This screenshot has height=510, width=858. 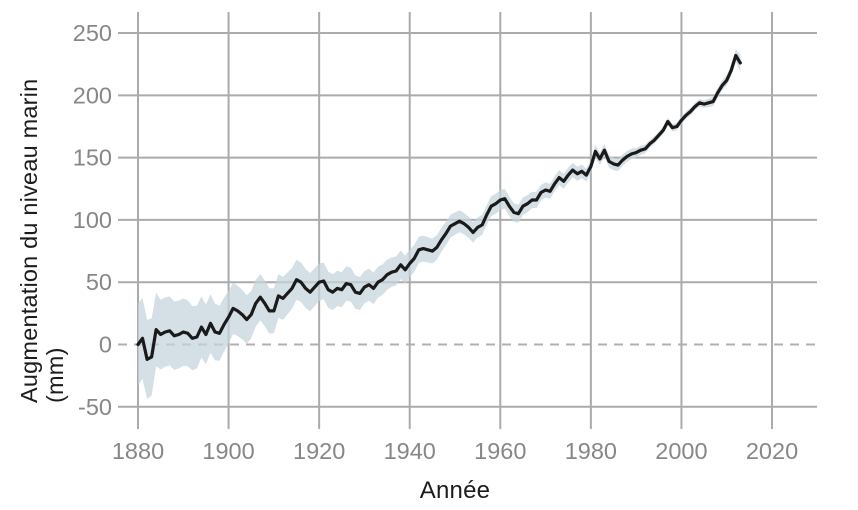 What do you see at coordinates (681, 451) in the screenshot?
I see `x-tick-label: 2000` at bounding box center [681, 451].